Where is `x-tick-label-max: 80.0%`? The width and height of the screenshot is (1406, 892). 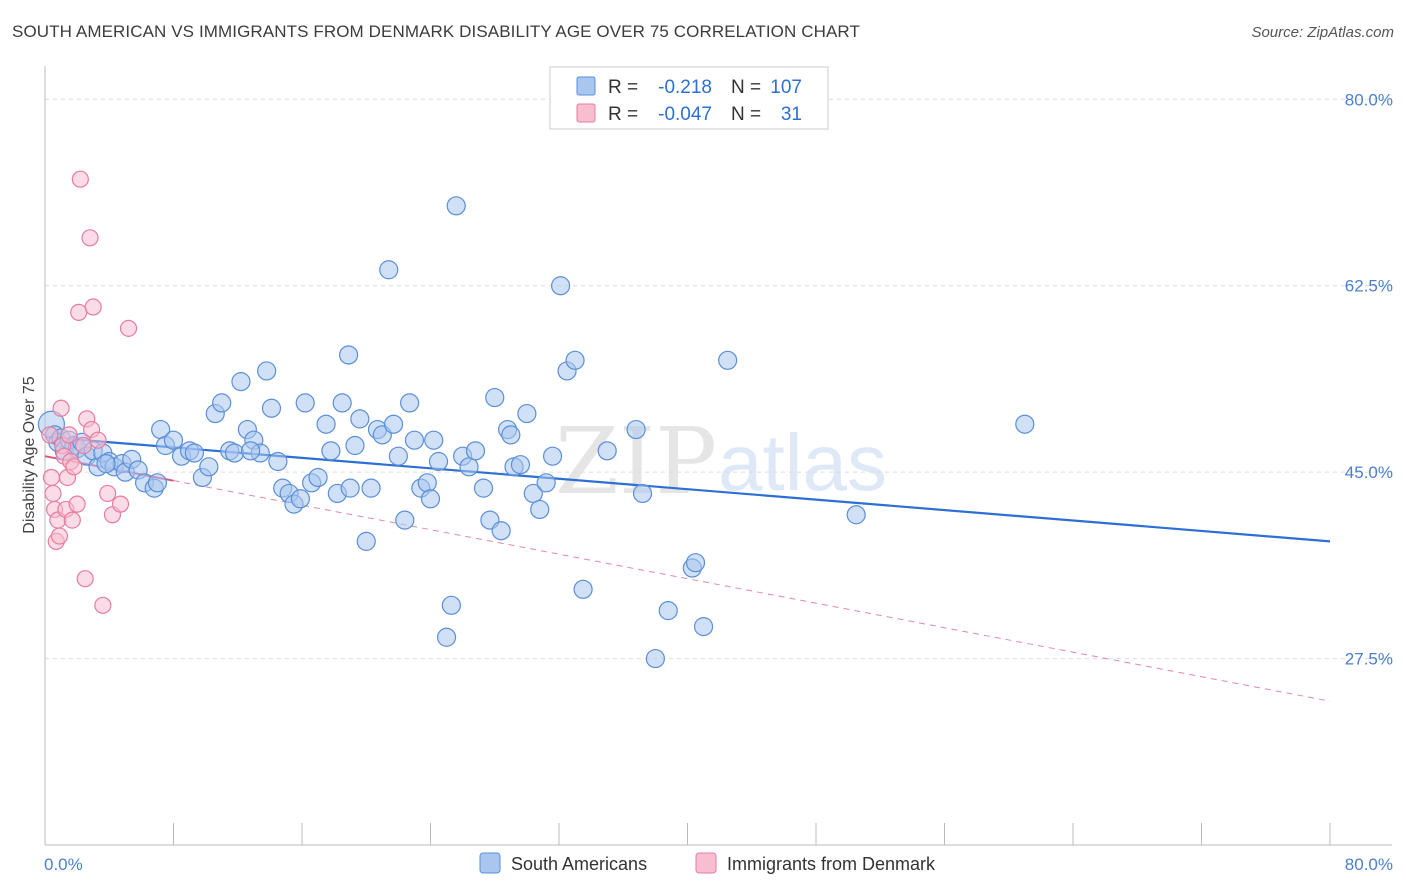 x-tick-label-max: 80.0% is located at coordinates (1369, 864).